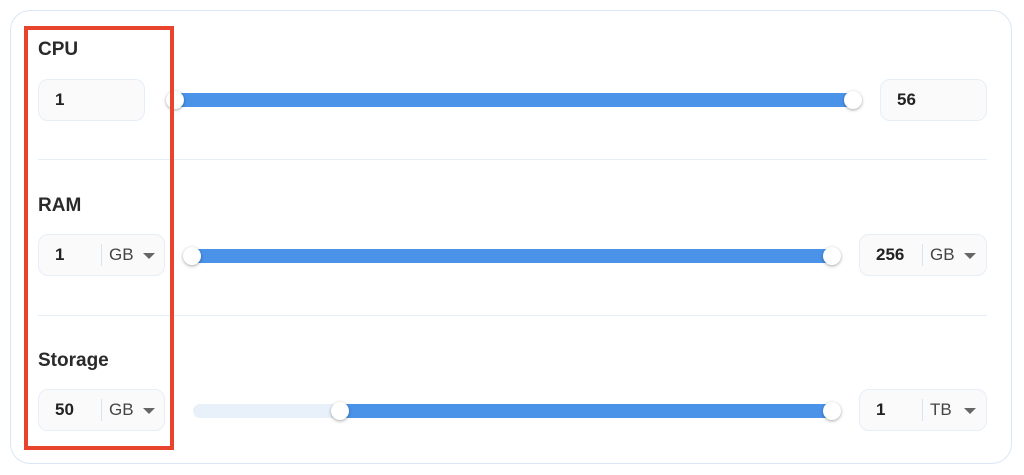 The image size is (1024, 475). What do you see at coordinates (121, 254) in the screenshot?
I see `ram-min-unit-select: GB` at bounding box center [121, 254].